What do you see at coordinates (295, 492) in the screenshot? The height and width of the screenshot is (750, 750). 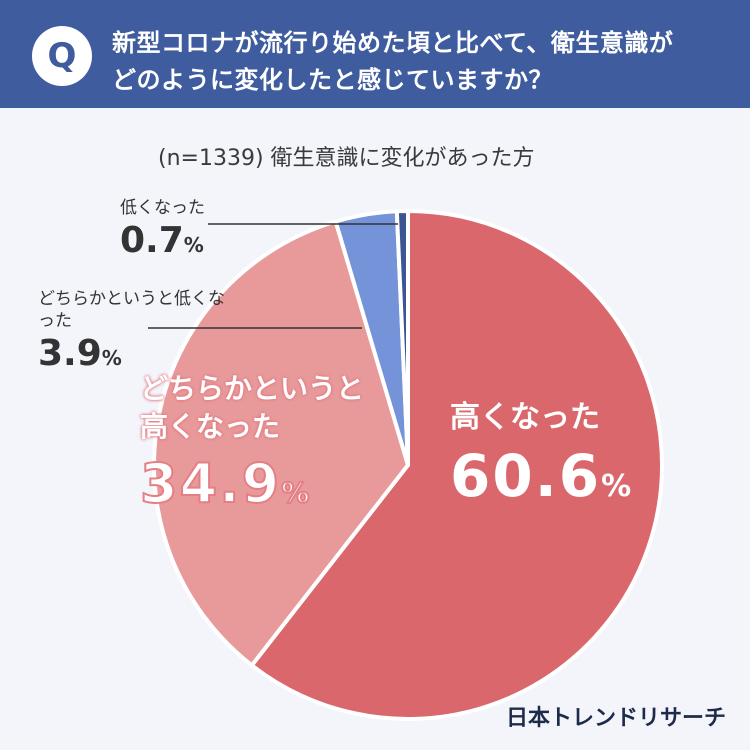 I see `slice-label-somewhat-high-unit: %` at bounding box center [295, 492].